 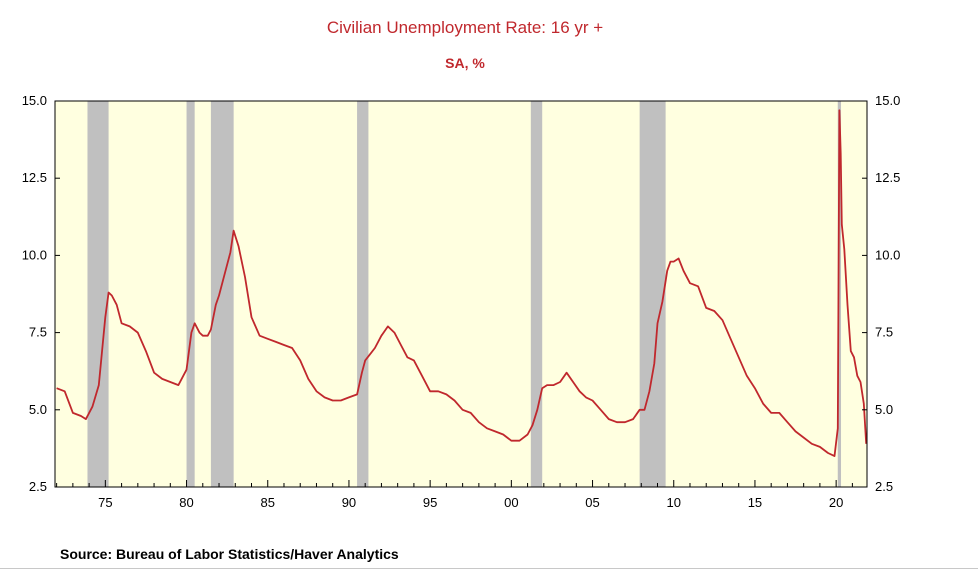 What do you see at coordinates (592, 502) in the screenshot?
I see `x-tick-label: 05` at bounding box center [592, 502].